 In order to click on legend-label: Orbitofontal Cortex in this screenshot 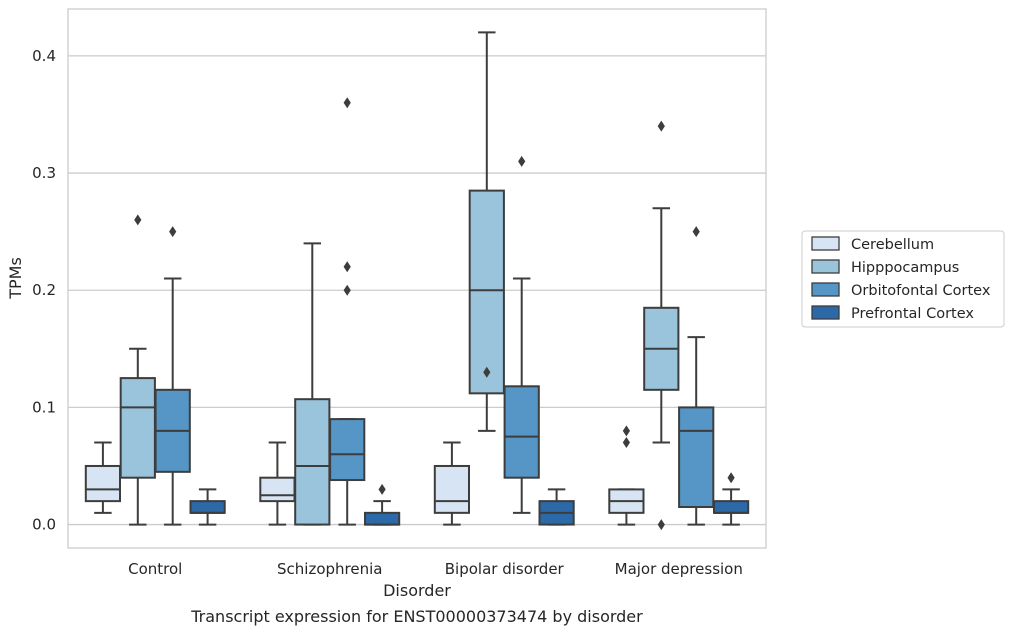, I will do `click(921, 291)`.